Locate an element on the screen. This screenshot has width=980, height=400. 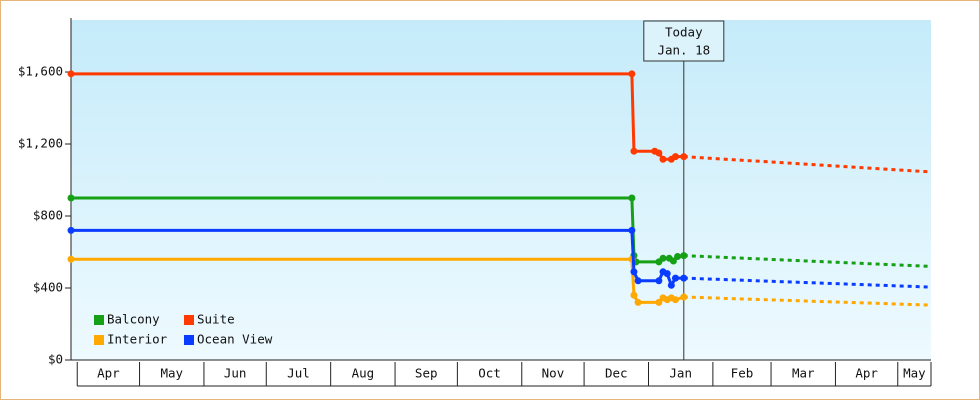
x-tick-label: Nov is located at coordinates (553, 373).